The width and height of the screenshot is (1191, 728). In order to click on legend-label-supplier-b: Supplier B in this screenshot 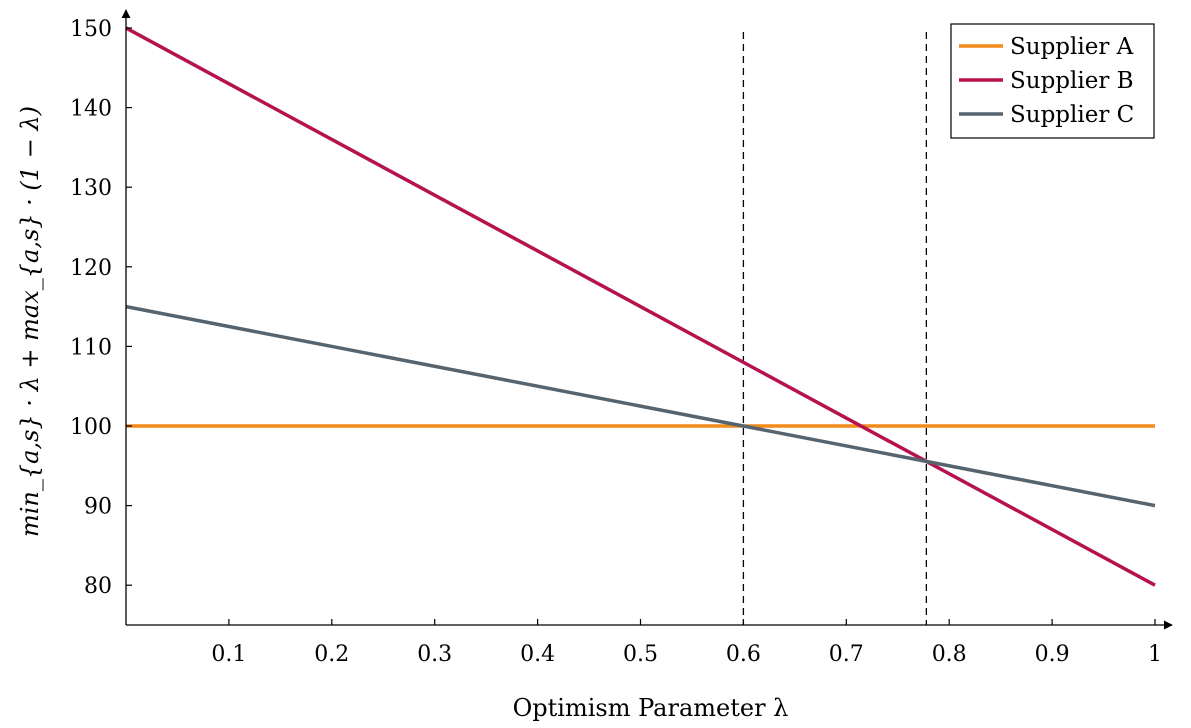, I will do `click(1072, 81)`.